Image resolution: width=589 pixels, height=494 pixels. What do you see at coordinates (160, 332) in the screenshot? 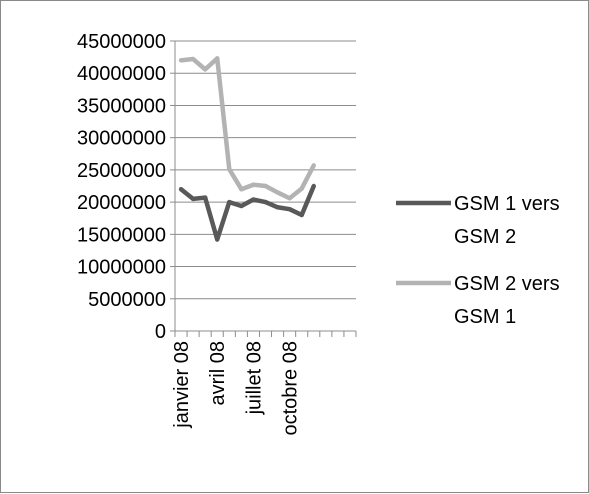
I see `y-tick-label: 0` at bounding box center [160, 332].